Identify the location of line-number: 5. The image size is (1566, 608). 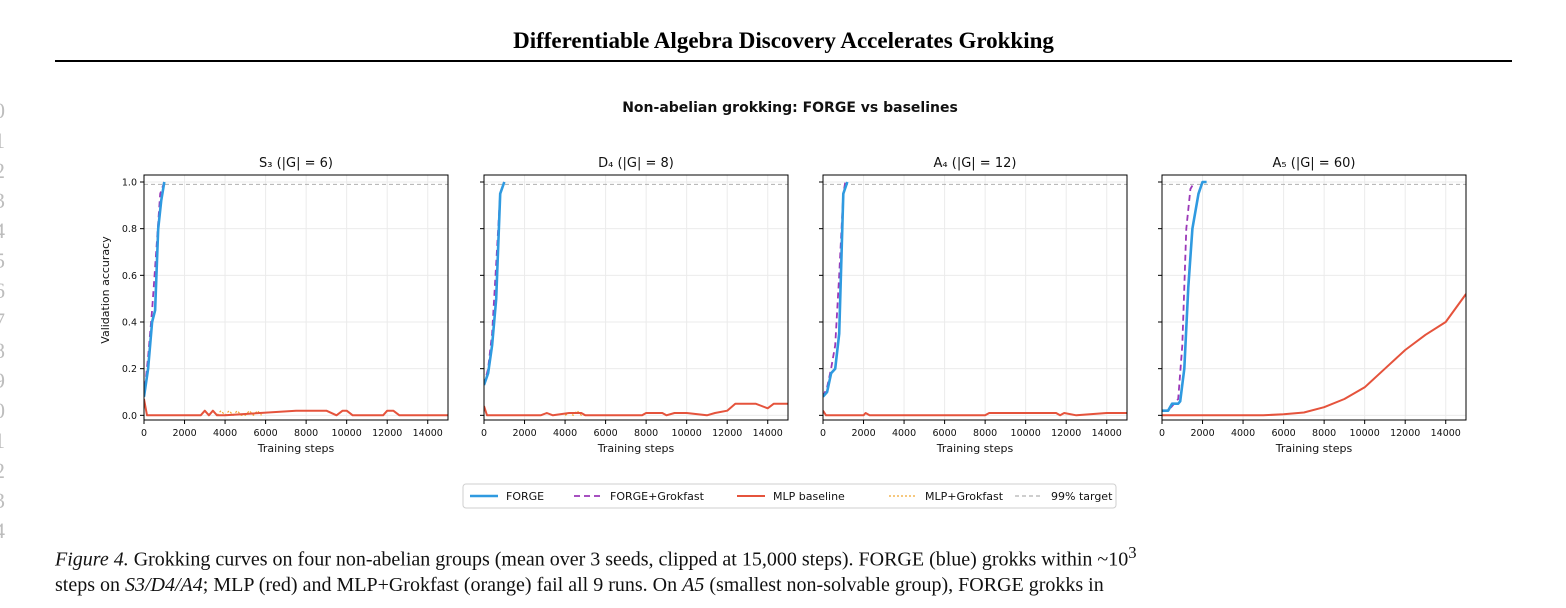
(7, 261).